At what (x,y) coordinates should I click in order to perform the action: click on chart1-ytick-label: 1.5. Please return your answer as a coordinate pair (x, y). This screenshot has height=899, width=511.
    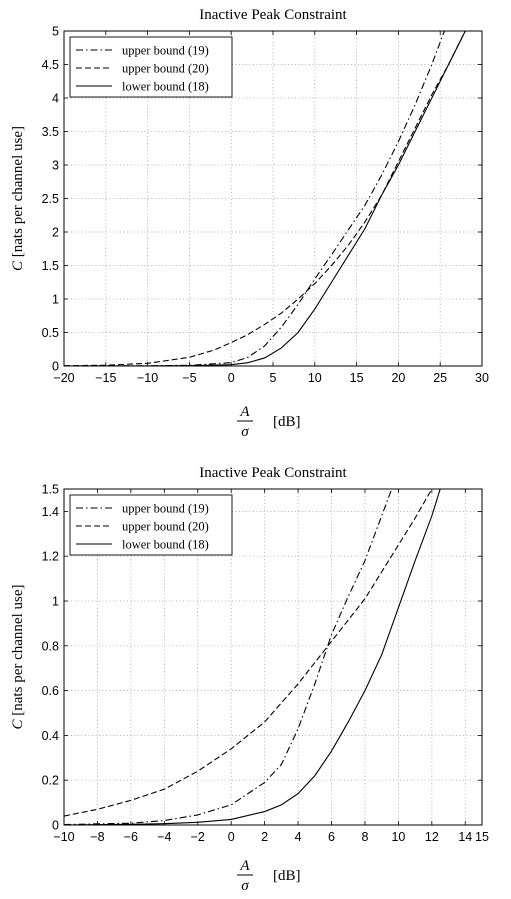
    Looking at the image, I should click on (50, 266).